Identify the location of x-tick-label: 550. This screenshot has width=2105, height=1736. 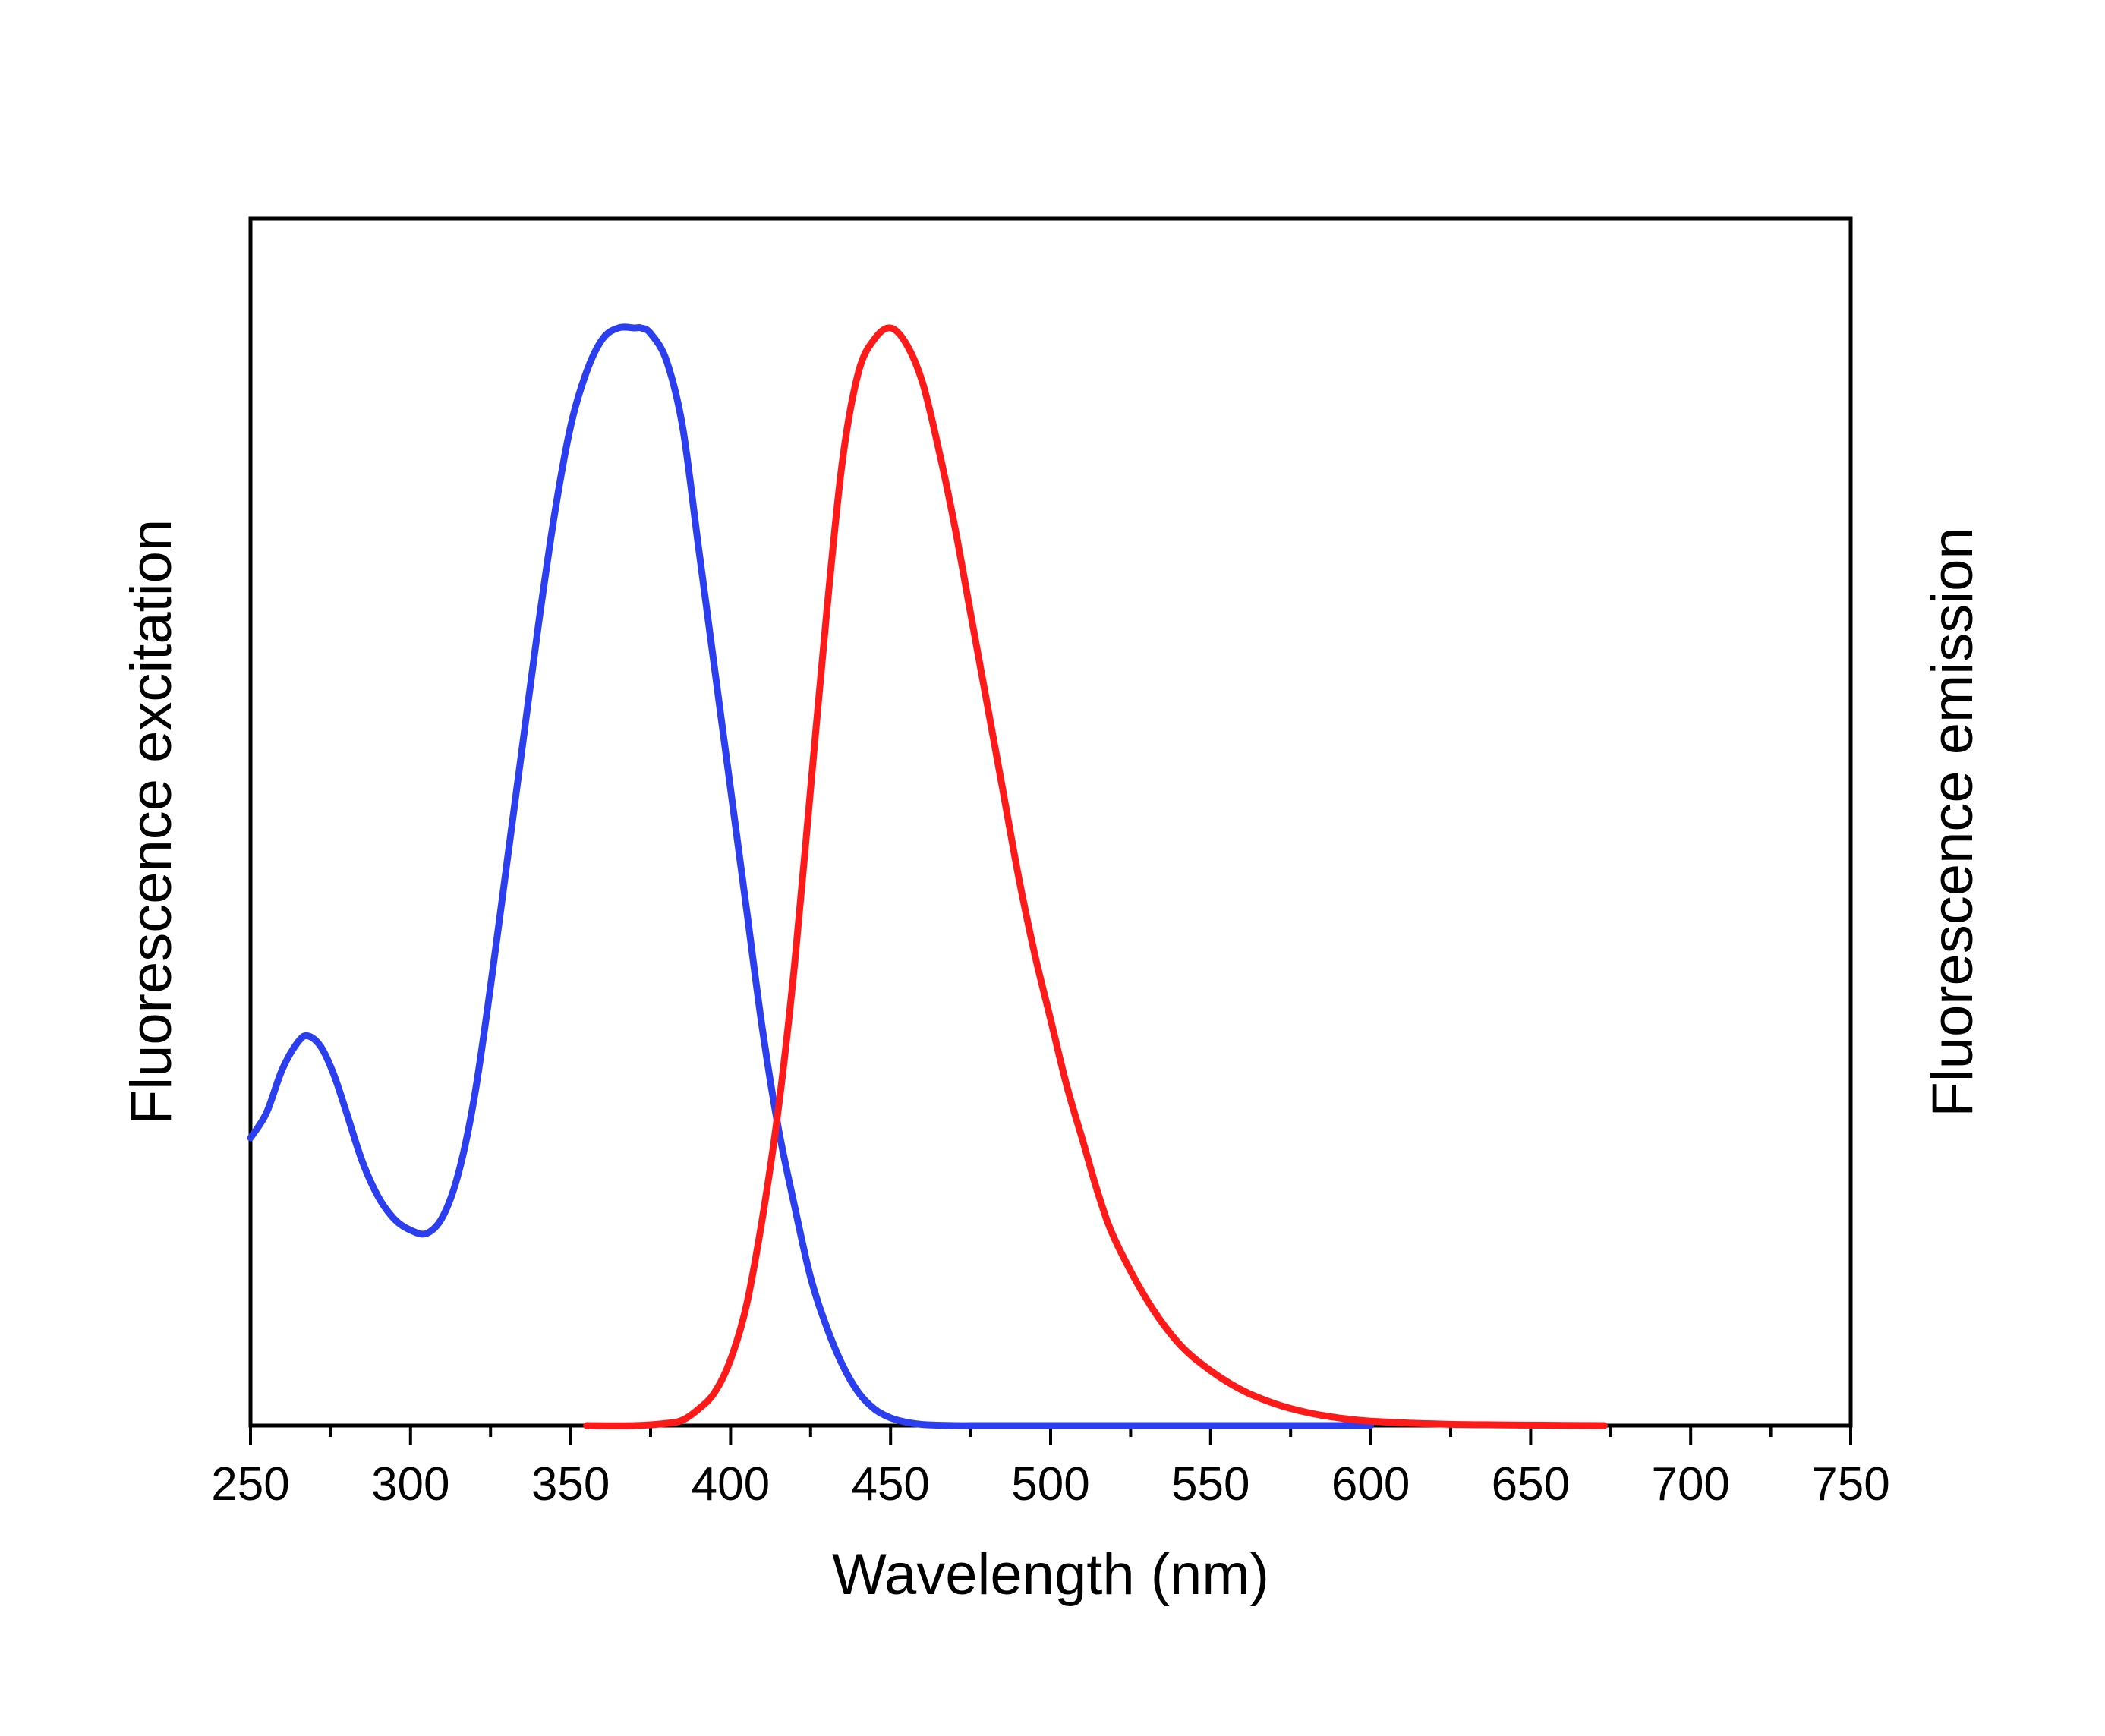
(1210, 1485).